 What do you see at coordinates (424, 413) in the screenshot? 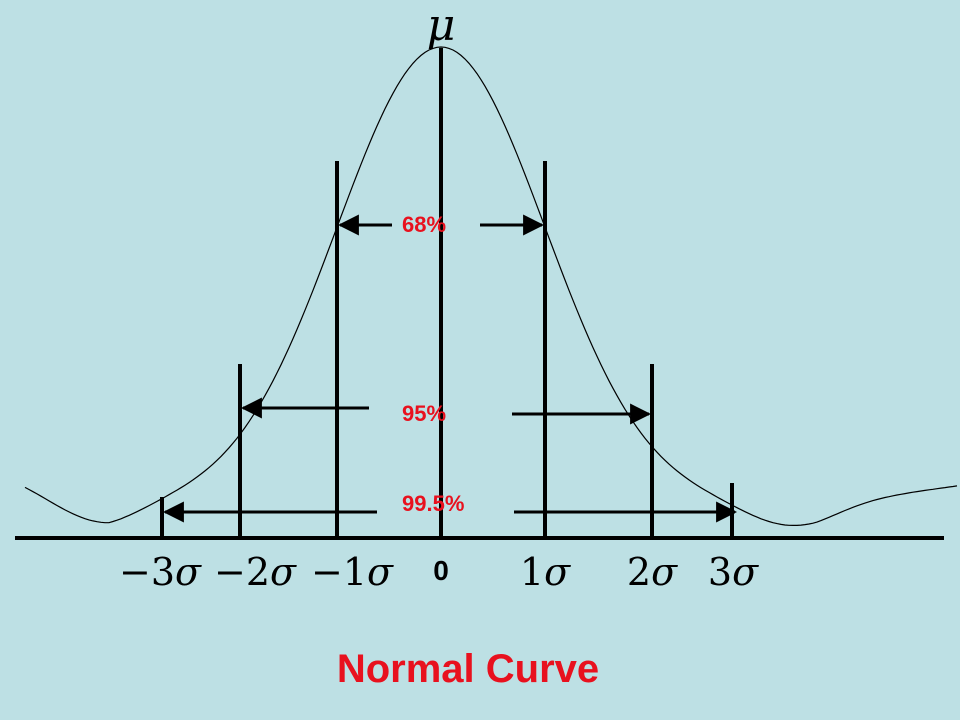
I see `range-label-95: 95%` at bounding box center [424, 413].